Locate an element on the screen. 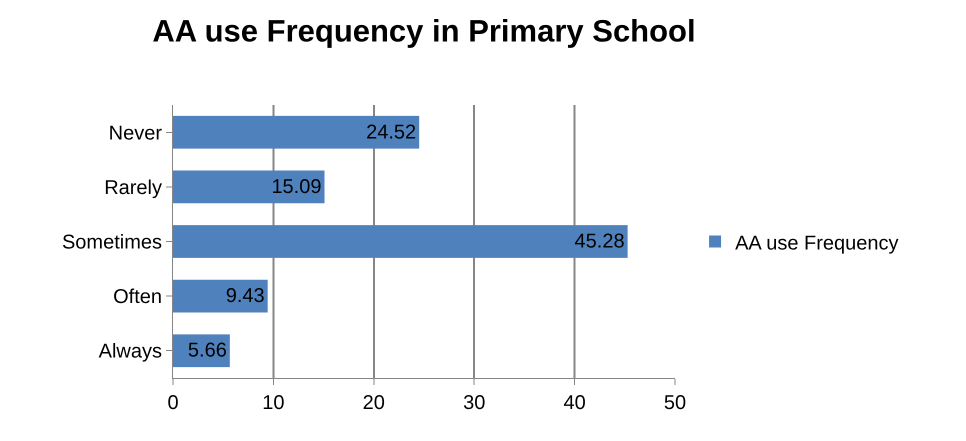 This screenshot has width=966, height=441. y-tick-label: Never is located at coordinates (135, 133).